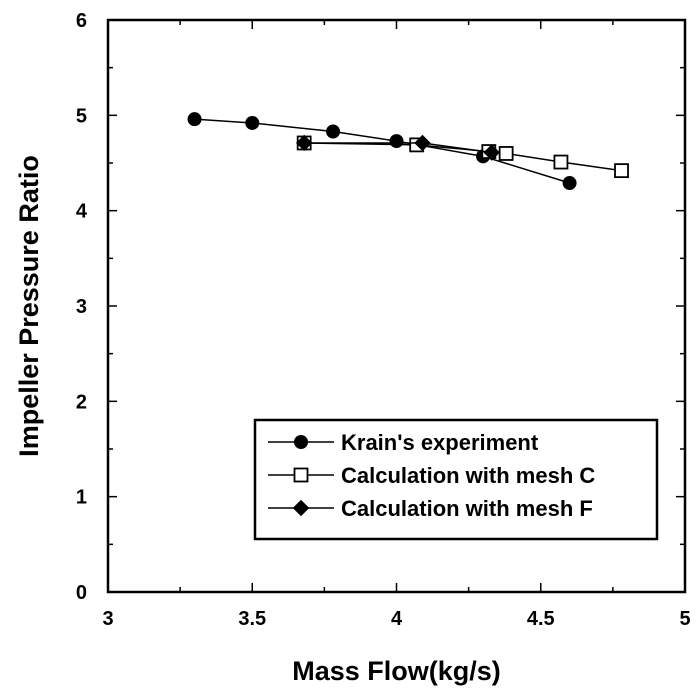 The height and width of the screenshot is (695, 698). Describe the element at coordinates (81, 116) in the screenshot. I see `y-tick-label: 5` at that location.